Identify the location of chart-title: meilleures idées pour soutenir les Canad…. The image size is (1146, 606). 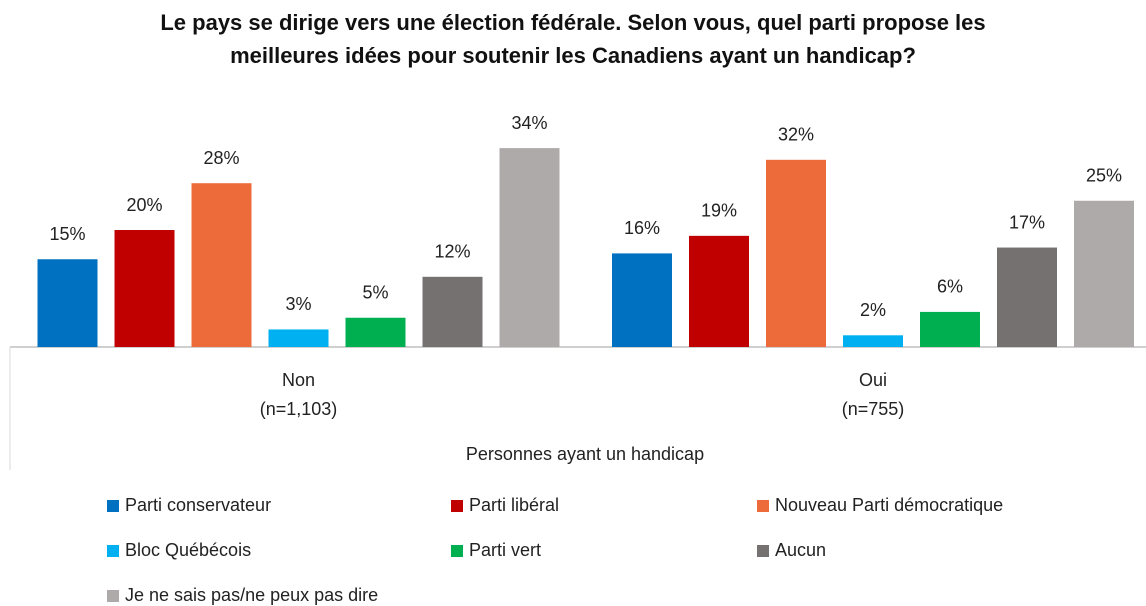
(573, 55).